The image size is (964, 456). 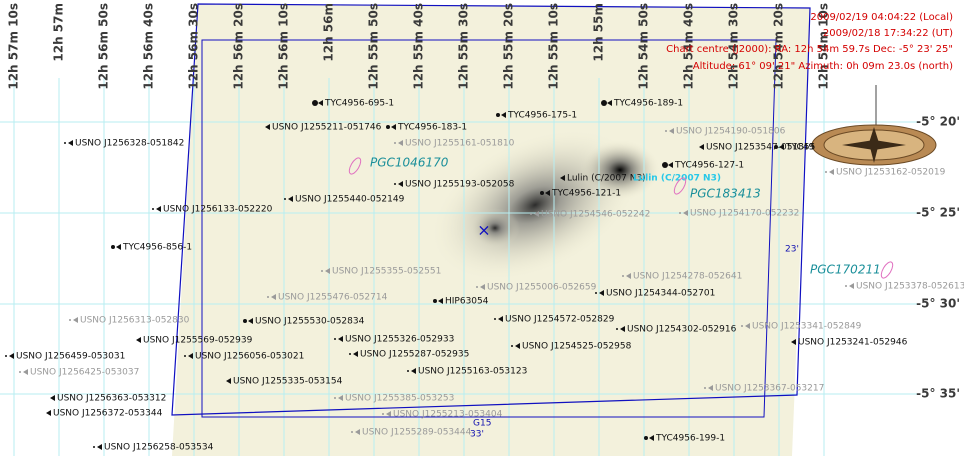 What do you see at coordinates (414, 355) in the screenshot?
I see `object-label: USNO J1255287-052935` at bounding box center [414, 355].